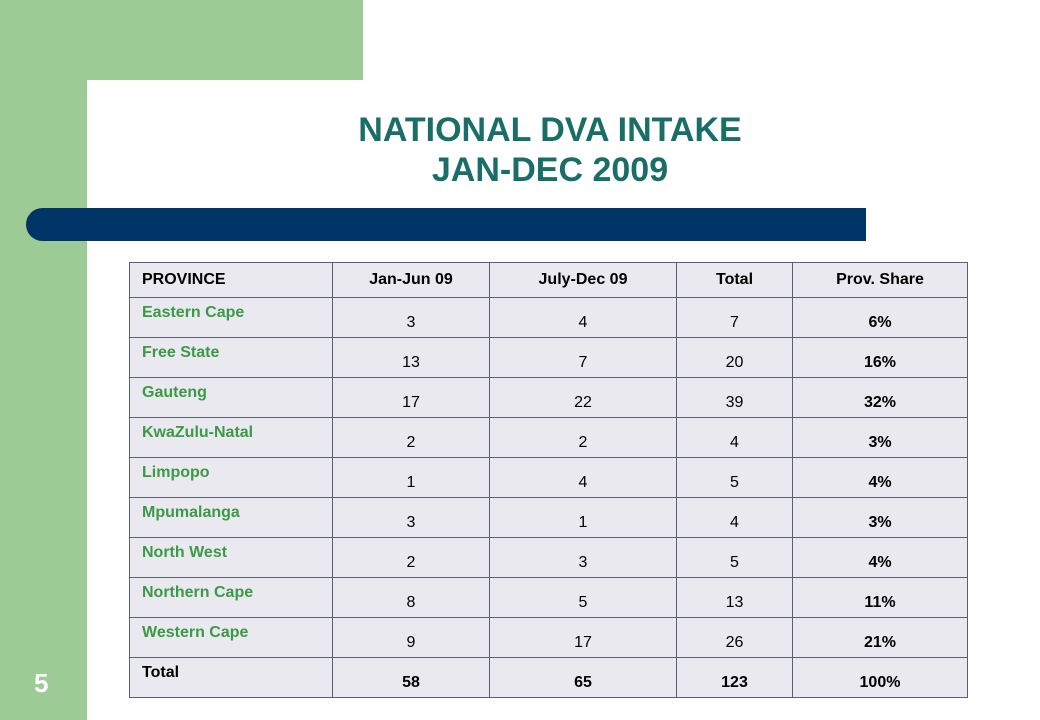 This screenshot has height=720, width=1040. What do you see at coordinates (583, 280) in the screenshot?
I see `header-jul-dec: July-Dec 09` at bounding box center [583, 280].